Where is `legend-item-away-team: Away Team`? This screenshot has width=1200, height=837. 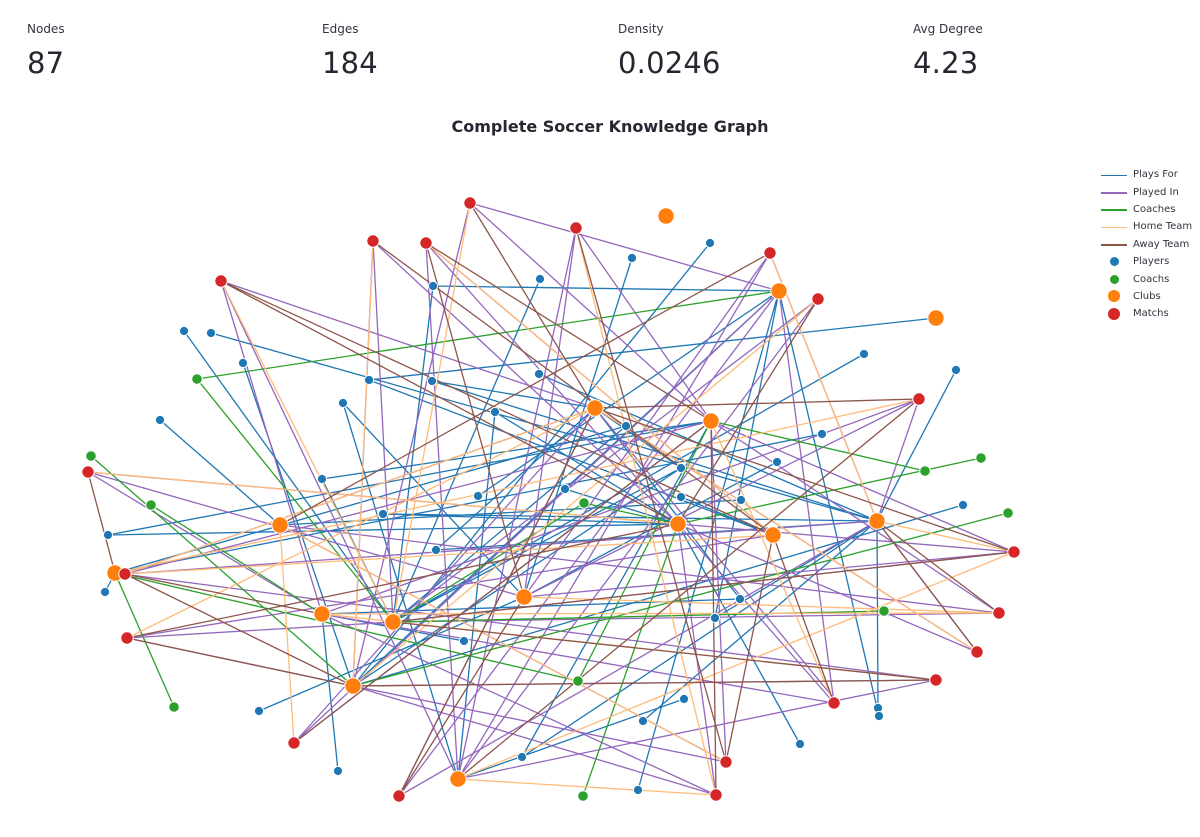 legend-item-away-team: Away Team is located at coordinates (1149, 244).